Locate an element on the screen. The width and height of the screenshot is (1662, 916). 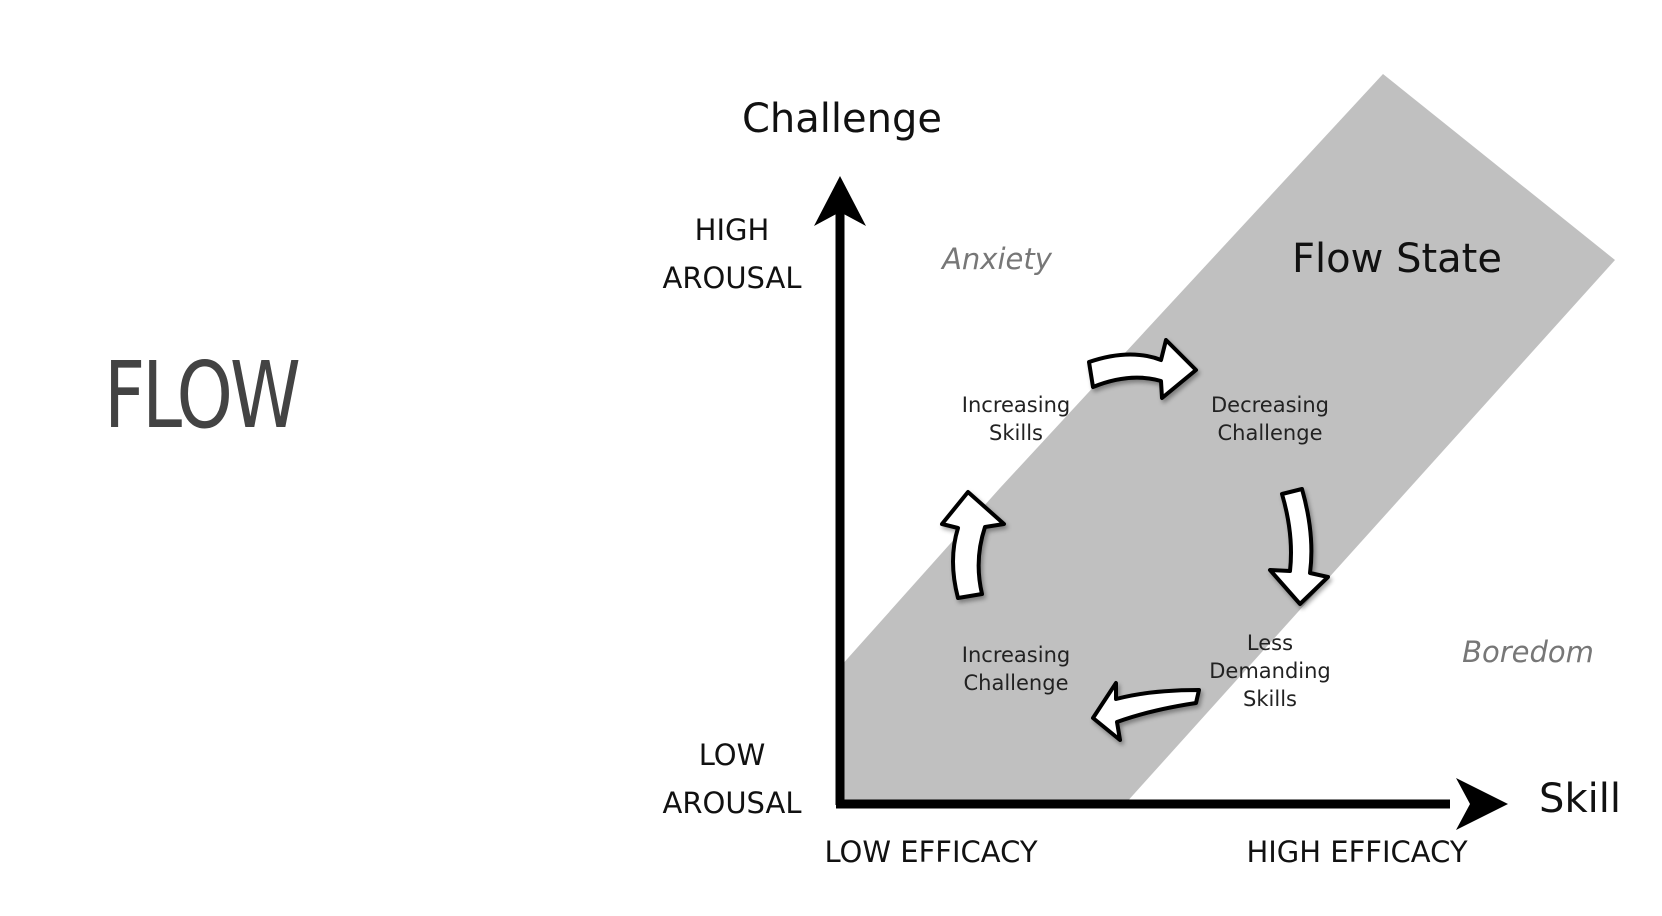
step-increasing-challenge: Increasing Challenge is located at coordinates (1016, 669).